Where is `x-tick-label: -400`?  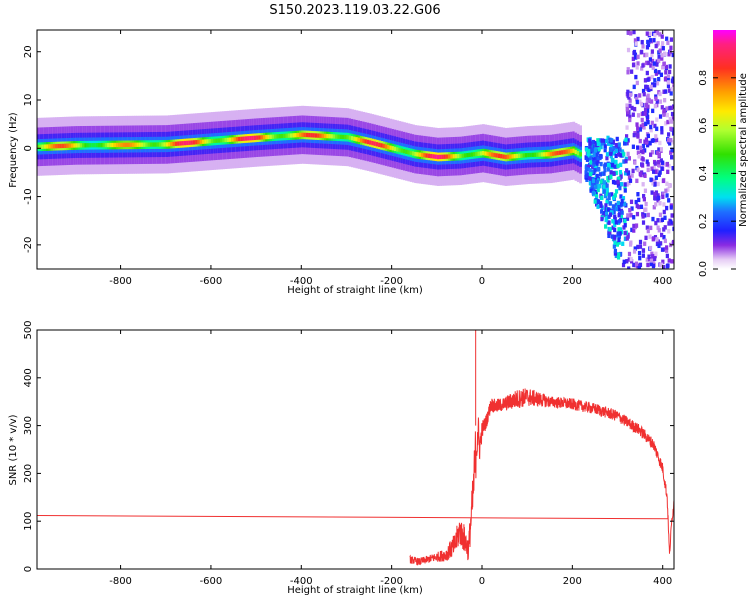 x-tick-label: -400 is located at coordinates (301, 281).